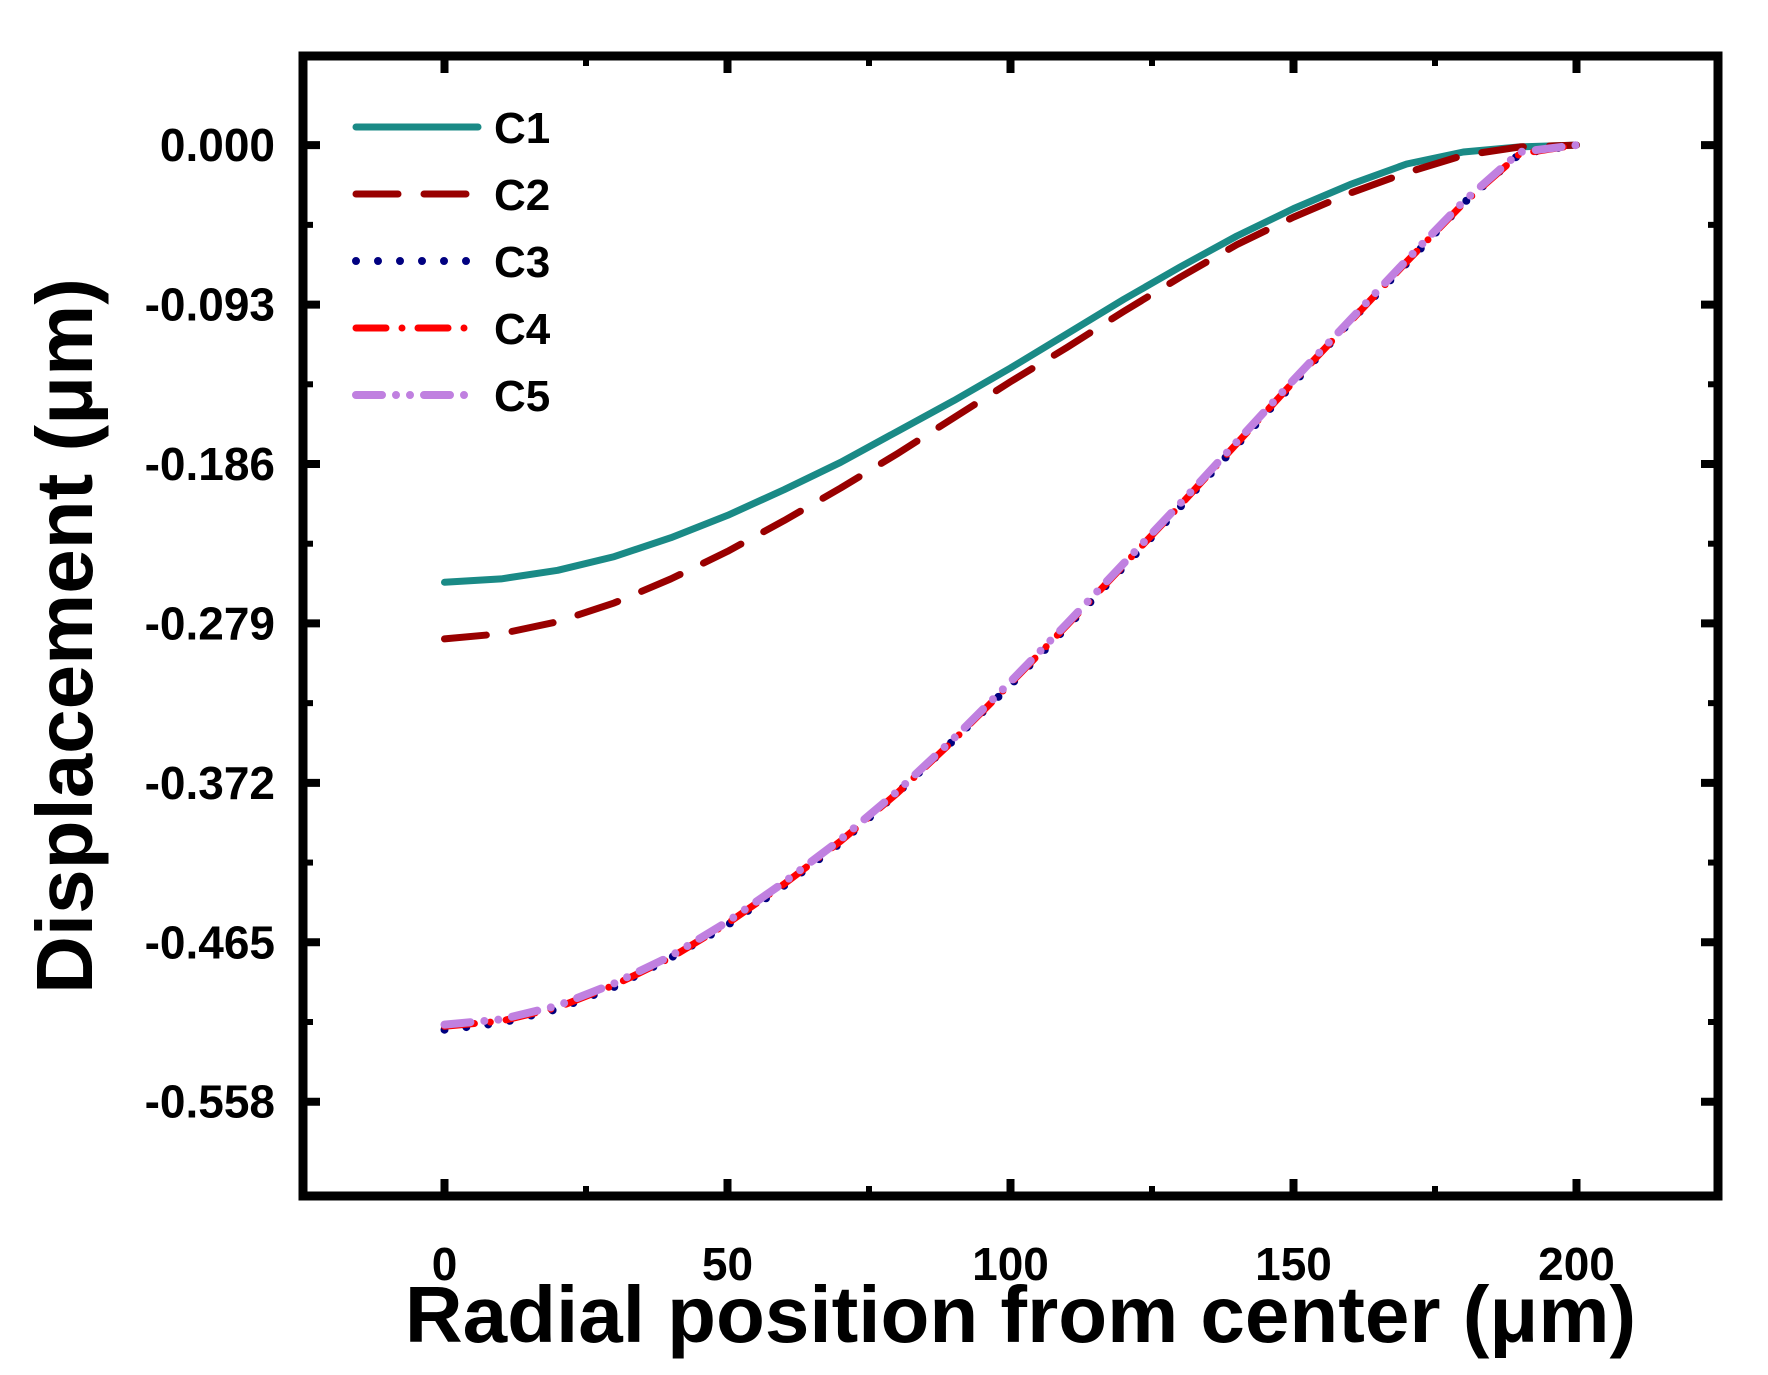  I want to click on y-tick-label: -0.372, so click(210, 783).